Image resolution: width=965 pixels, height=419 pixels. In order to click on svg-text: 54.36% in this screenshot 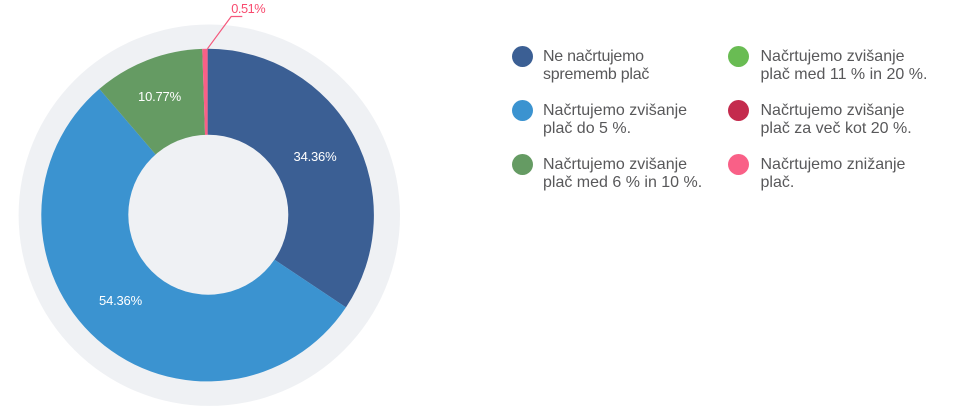, I will do `click(121, 300)`.